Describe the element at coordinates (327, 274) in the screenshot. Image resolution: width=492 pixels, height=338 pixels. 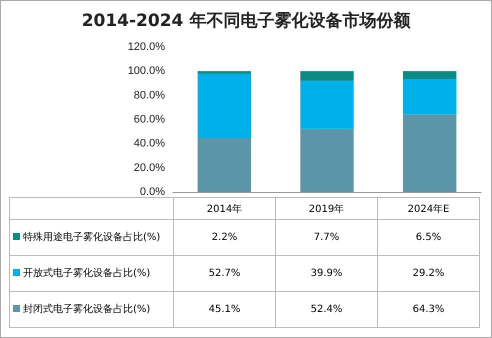
I see `data-label: 39.9%` at that location.